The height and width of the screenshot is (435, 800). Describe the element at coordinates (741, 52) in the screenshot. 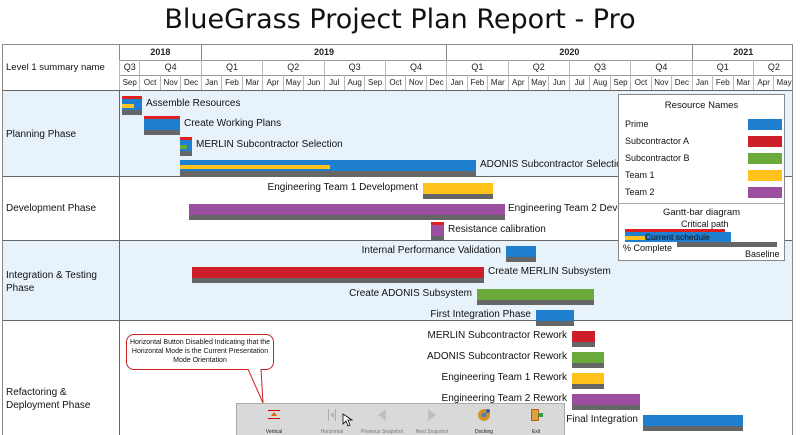

I see `year-label: 2021` at that location.